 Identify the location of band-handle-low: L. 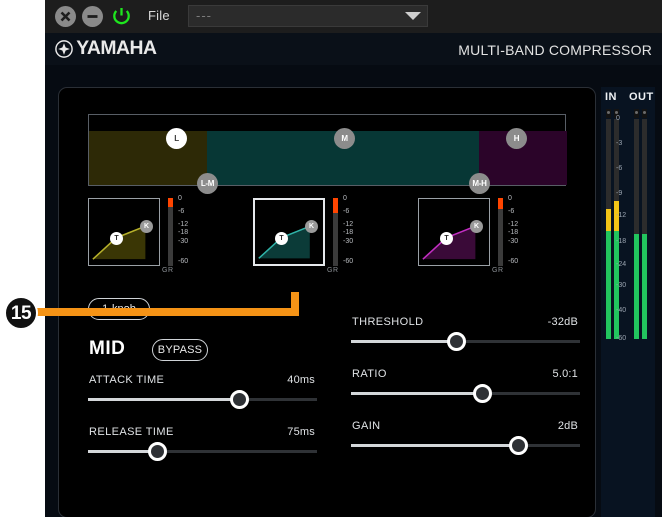
(176, 138).